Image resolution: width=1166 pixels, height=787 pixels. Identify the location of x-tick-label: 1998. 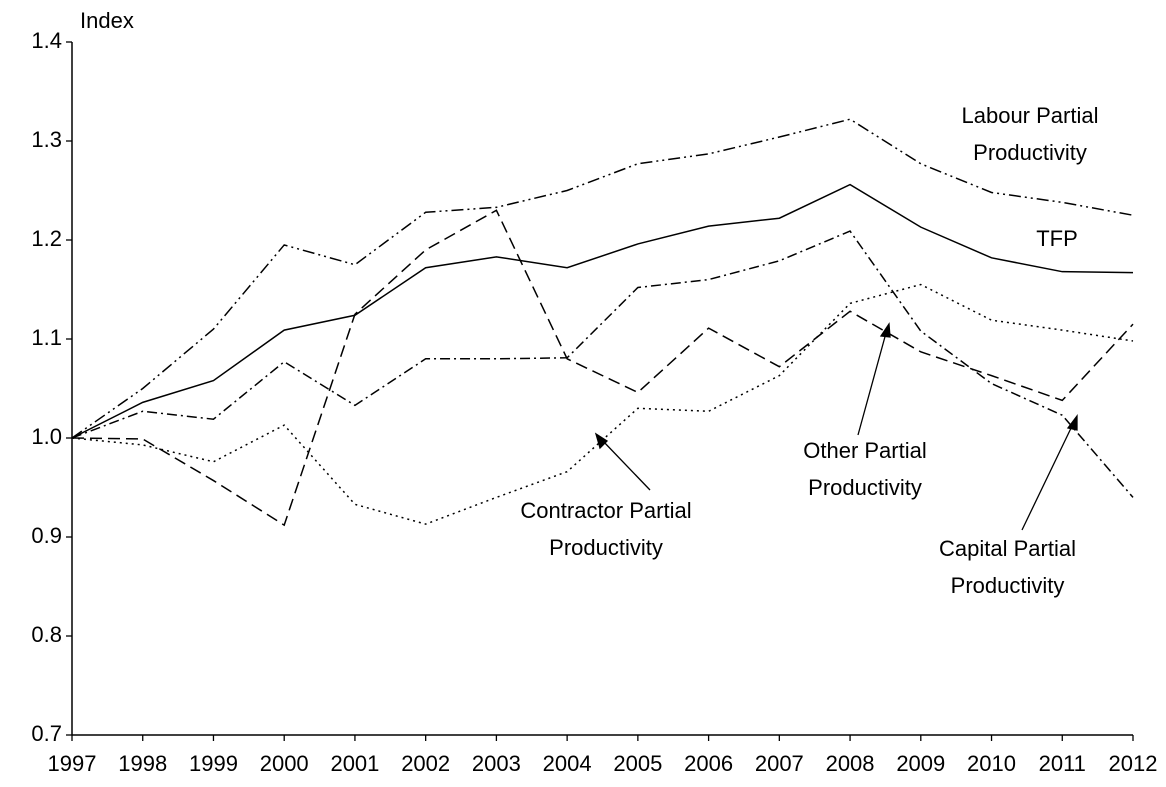
(142, 763).